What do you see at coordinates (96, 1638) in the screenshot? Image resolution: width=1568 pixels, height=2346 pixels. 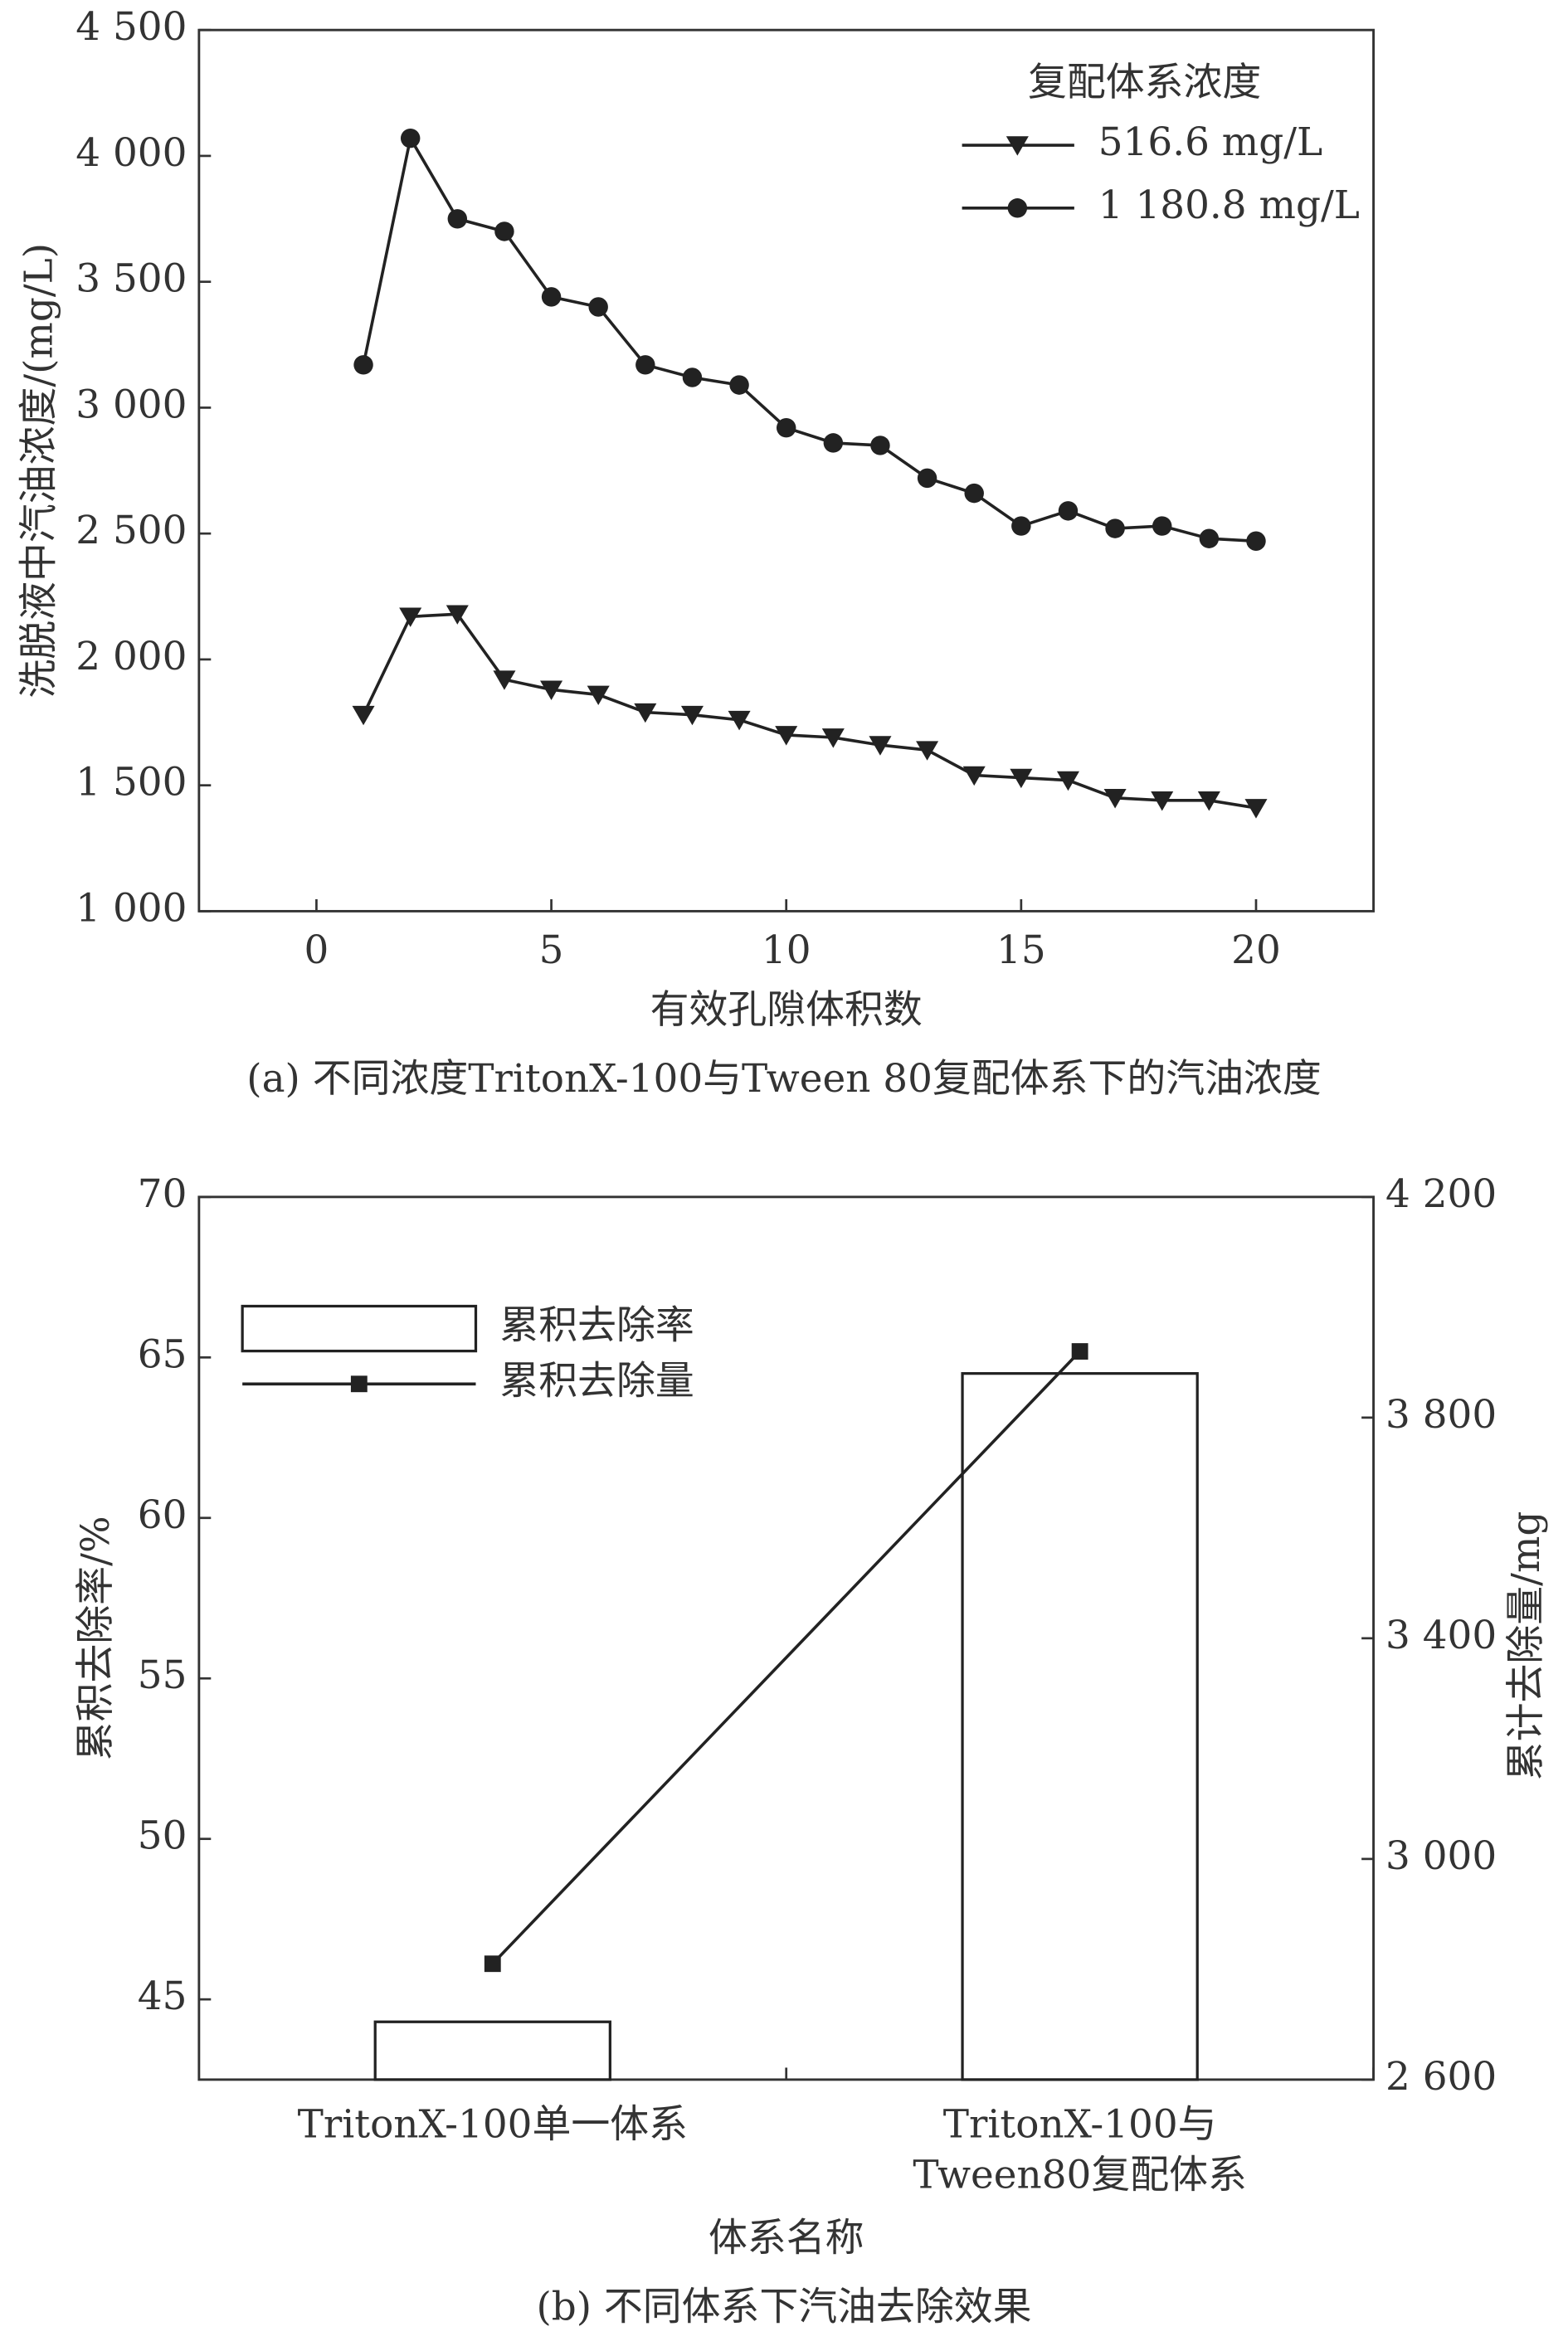 I see `y-axis-label: 累积去除率/%` at bounding box center [96, 1638].